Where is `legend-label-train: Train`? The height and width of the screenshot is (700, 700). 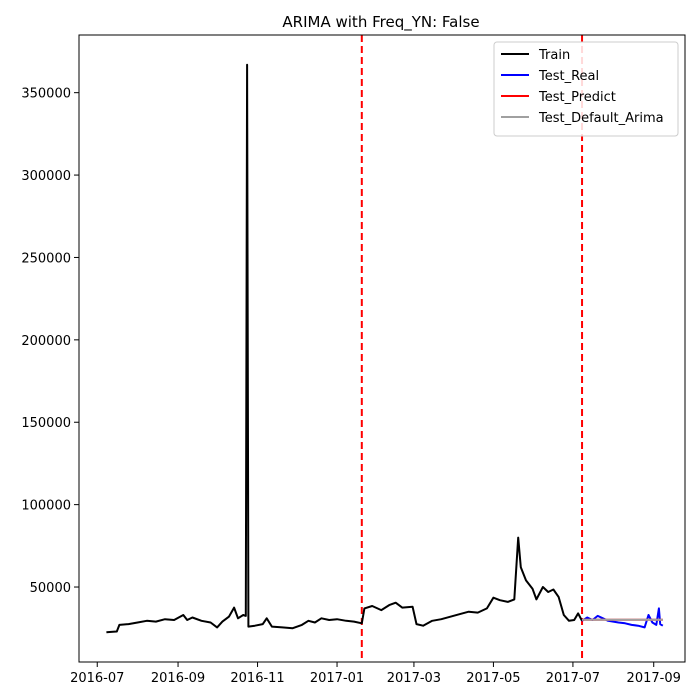 legend-label-train: Train is located at coordinates (554, 55).